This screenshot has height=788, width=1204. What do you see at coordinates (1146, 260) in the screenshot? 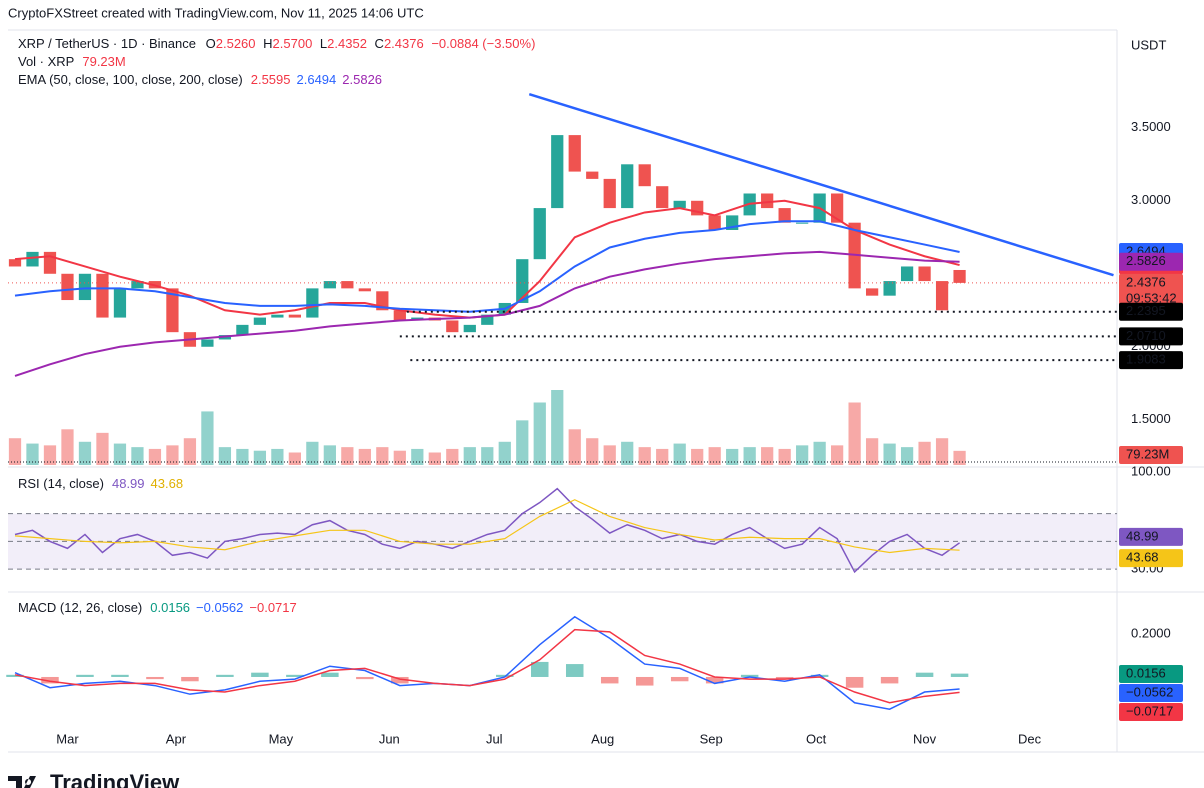
I see `ema-price-label: 2.5826` at bounding box center [1146, 260].